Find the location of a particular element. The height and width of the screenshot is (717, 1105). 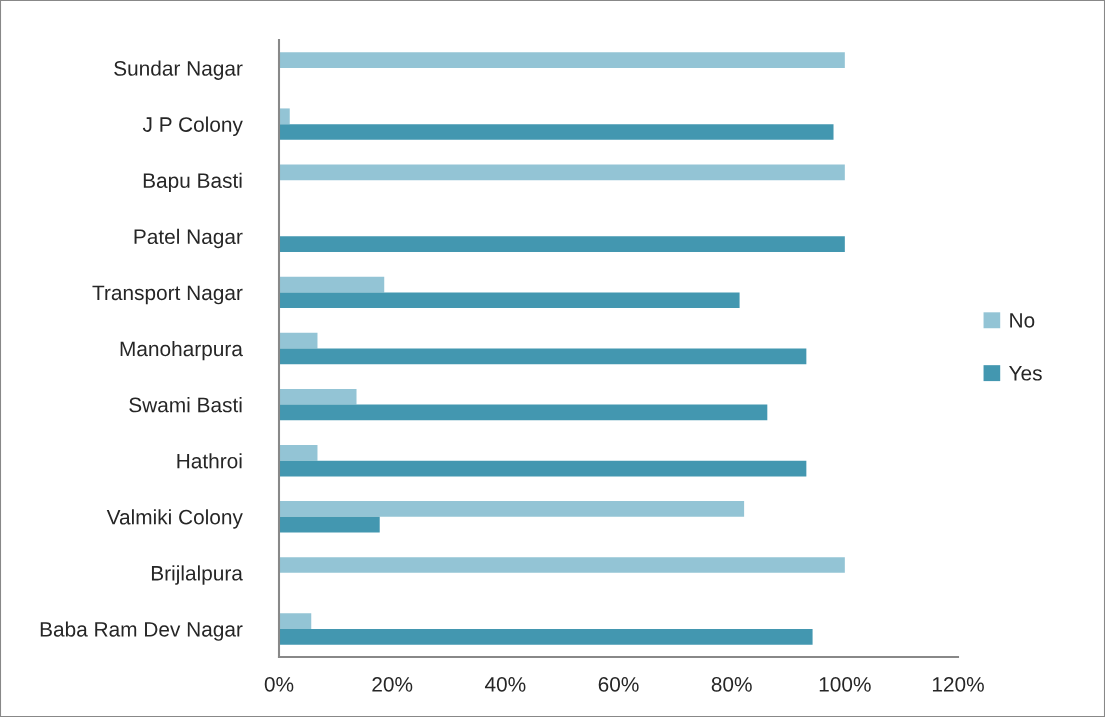

y-tick-label: Hathroi is located at coordinates (209, 461).